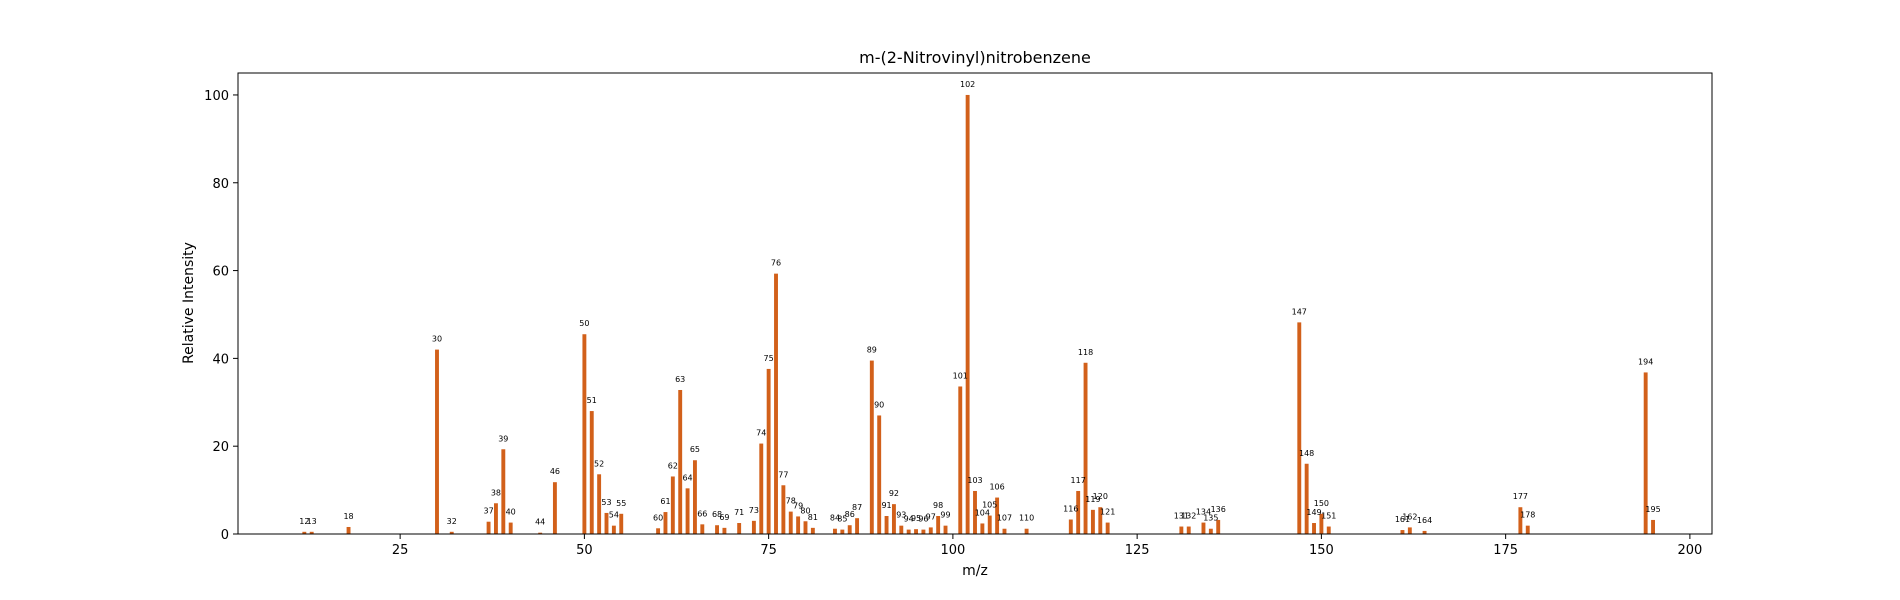 The width and height of the screenshot is (1900, 600). What do you see at coordinates (540, 522) in the screenshot?
I see `bar-label-mz-44: 44` at bounding box center [540, 522].